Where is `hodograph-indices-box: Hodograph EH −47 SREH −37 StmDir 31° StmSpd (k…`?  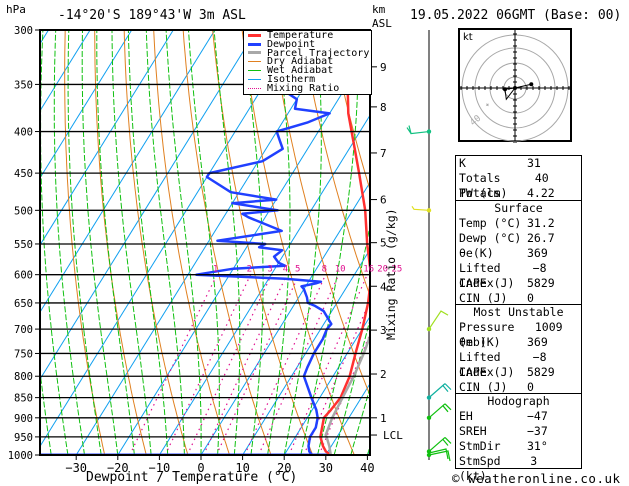
hodograph-indices-box: Hodograph EH −47 SREH −37 StmDir 31° StmSpd (k… is located at coordinates (518, 438).